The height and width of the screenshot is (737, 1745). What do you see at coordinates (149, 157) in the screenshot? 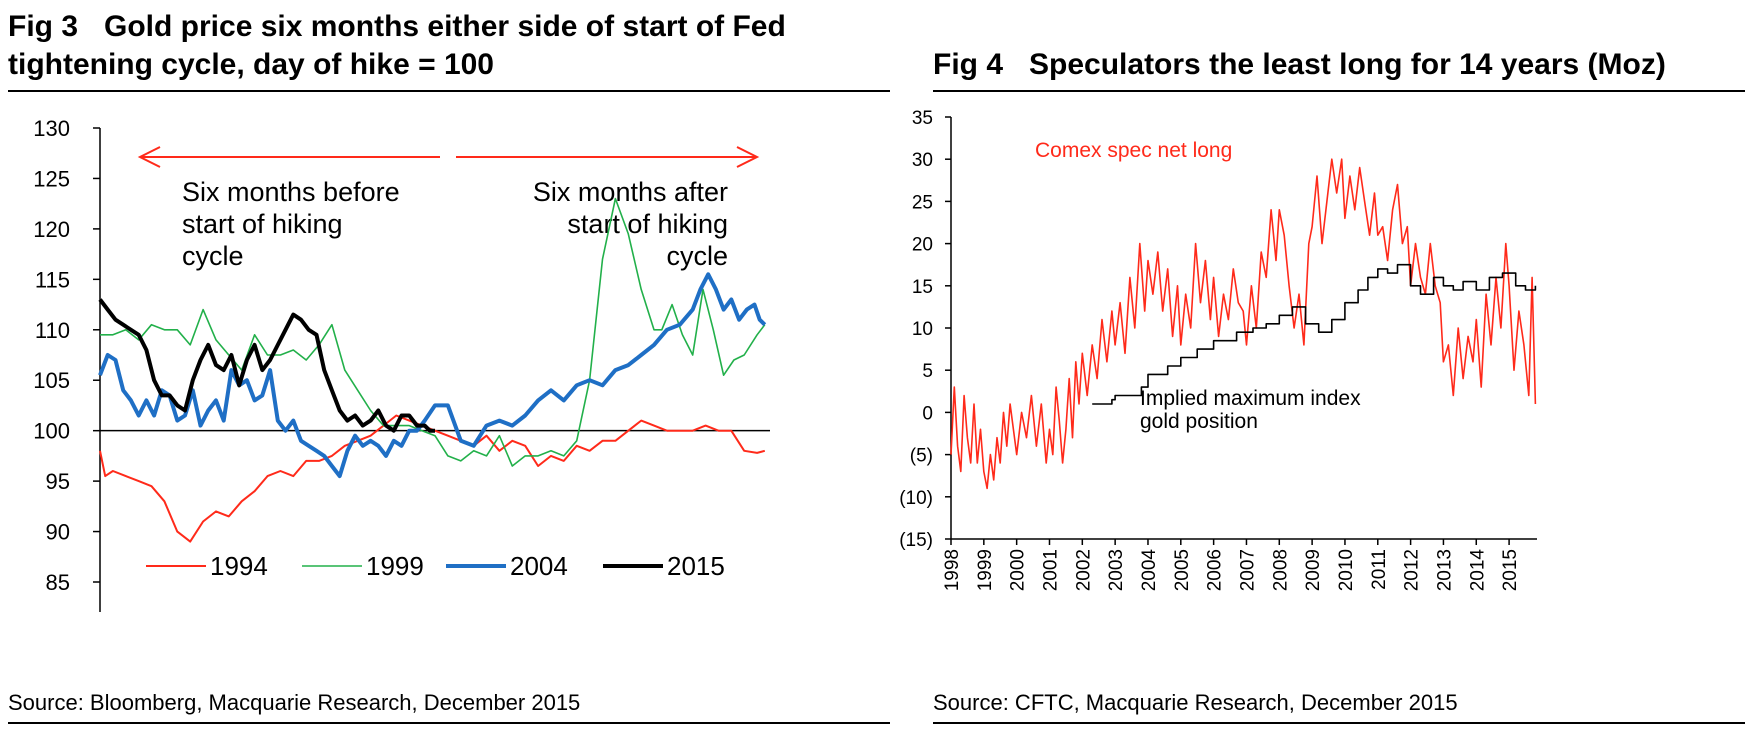
I see `arrow-left-head` at bounding box center [149, 157].